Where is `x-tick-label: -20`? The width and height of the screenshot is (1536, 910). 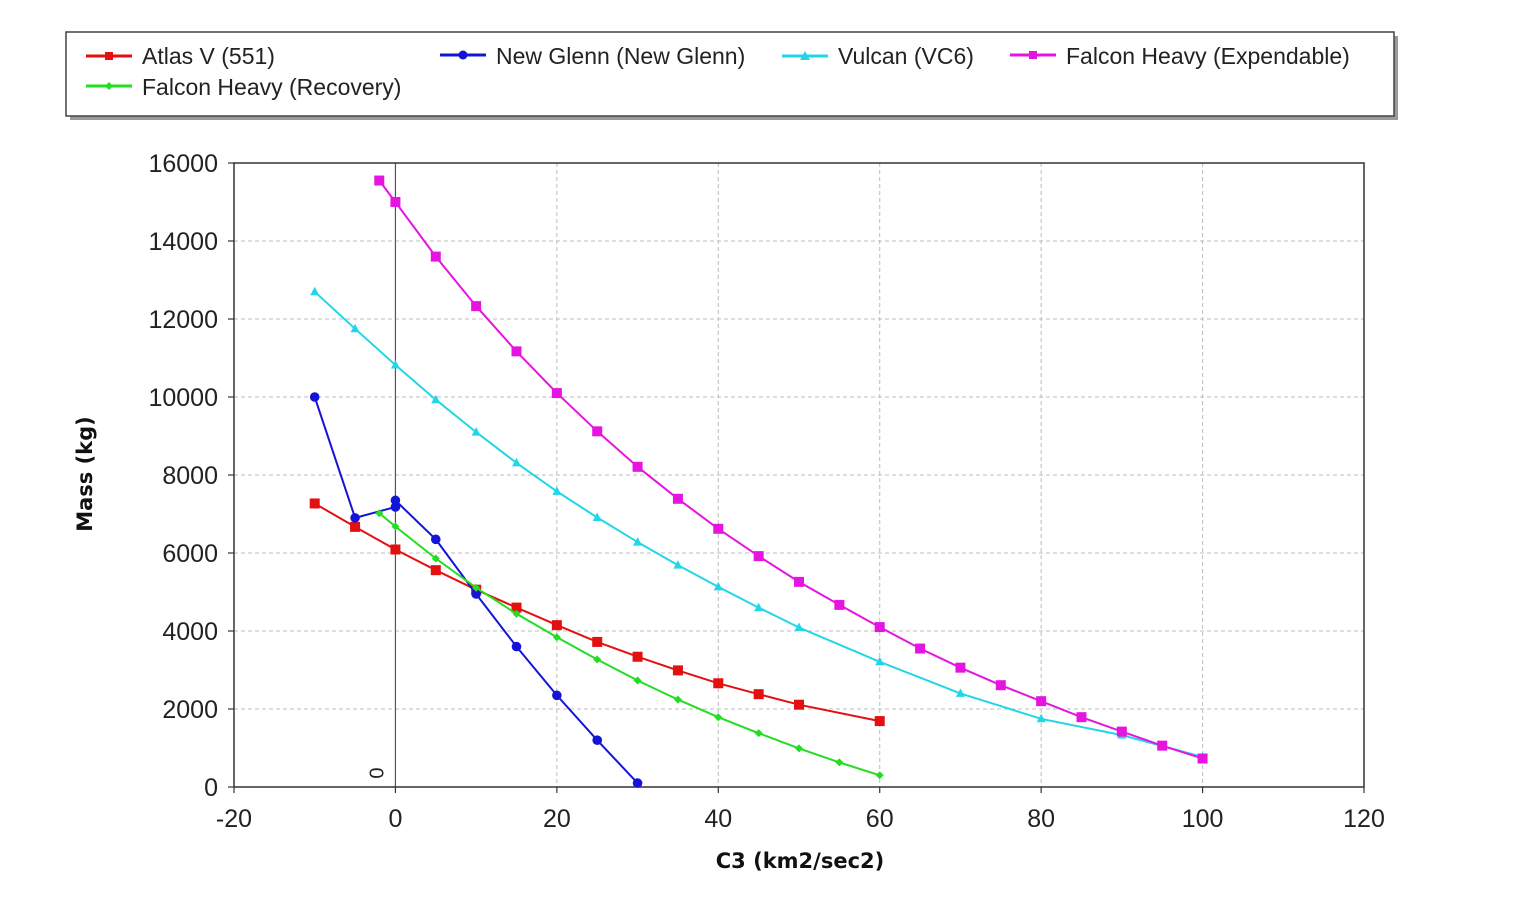
x-tick-label: -20 is located at coordinates (234, 819).